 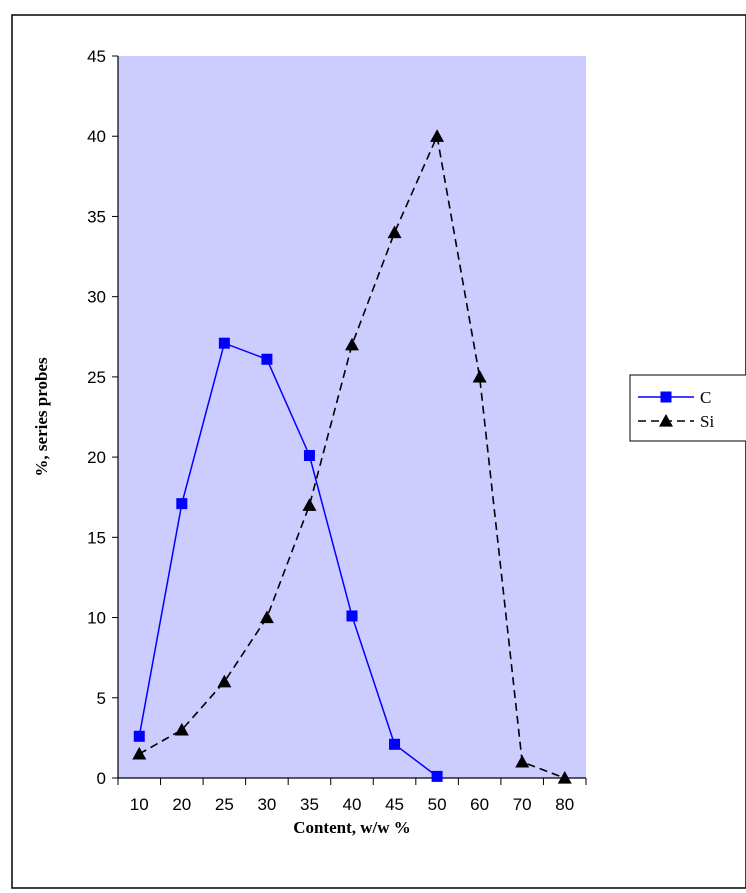 I want to click on x-tick-label: 40, so click(x=352, y=804).